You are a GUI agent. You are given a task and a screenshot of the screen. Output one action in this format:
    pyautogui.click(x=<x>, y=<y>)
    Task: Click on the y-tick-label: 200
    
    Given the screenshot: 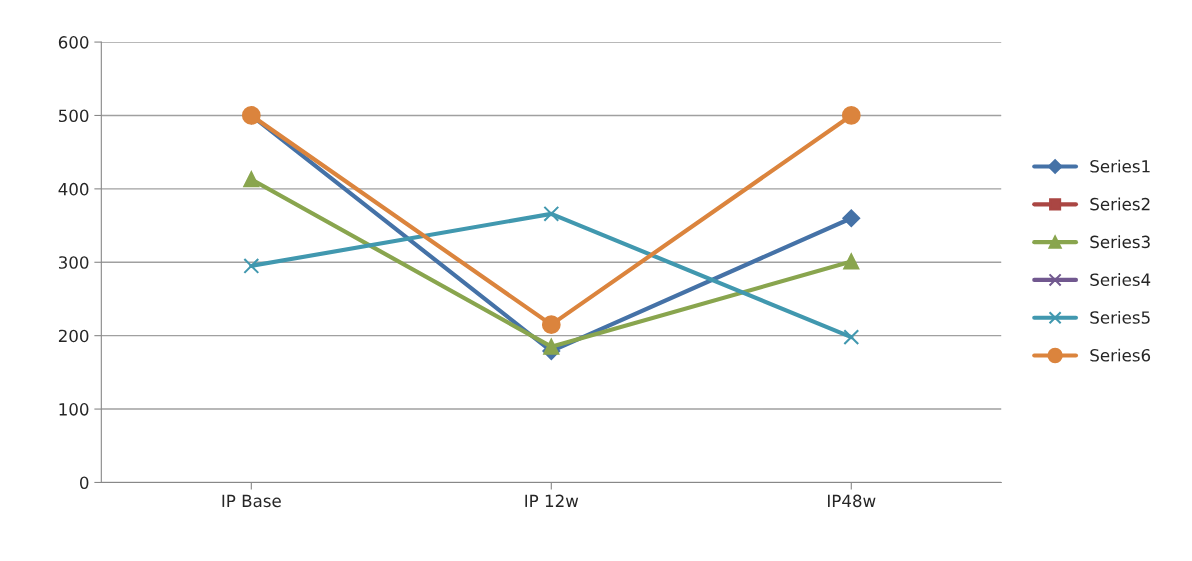 What is the action you would take?
    pyautogui.click(x=73, y=336)
    